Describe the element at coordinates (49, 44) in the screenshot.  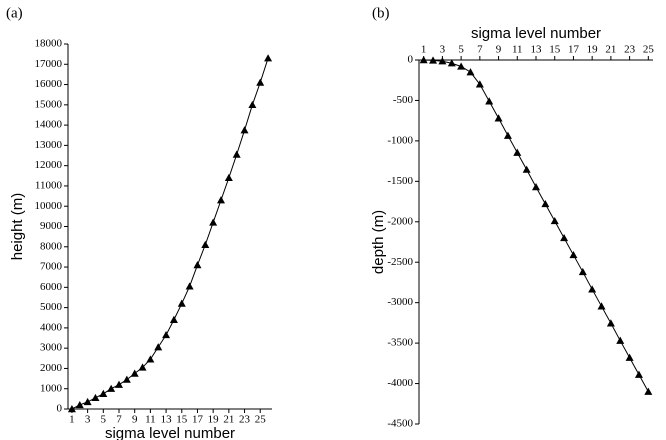
I see `y-tick-label: 18000` at that location.